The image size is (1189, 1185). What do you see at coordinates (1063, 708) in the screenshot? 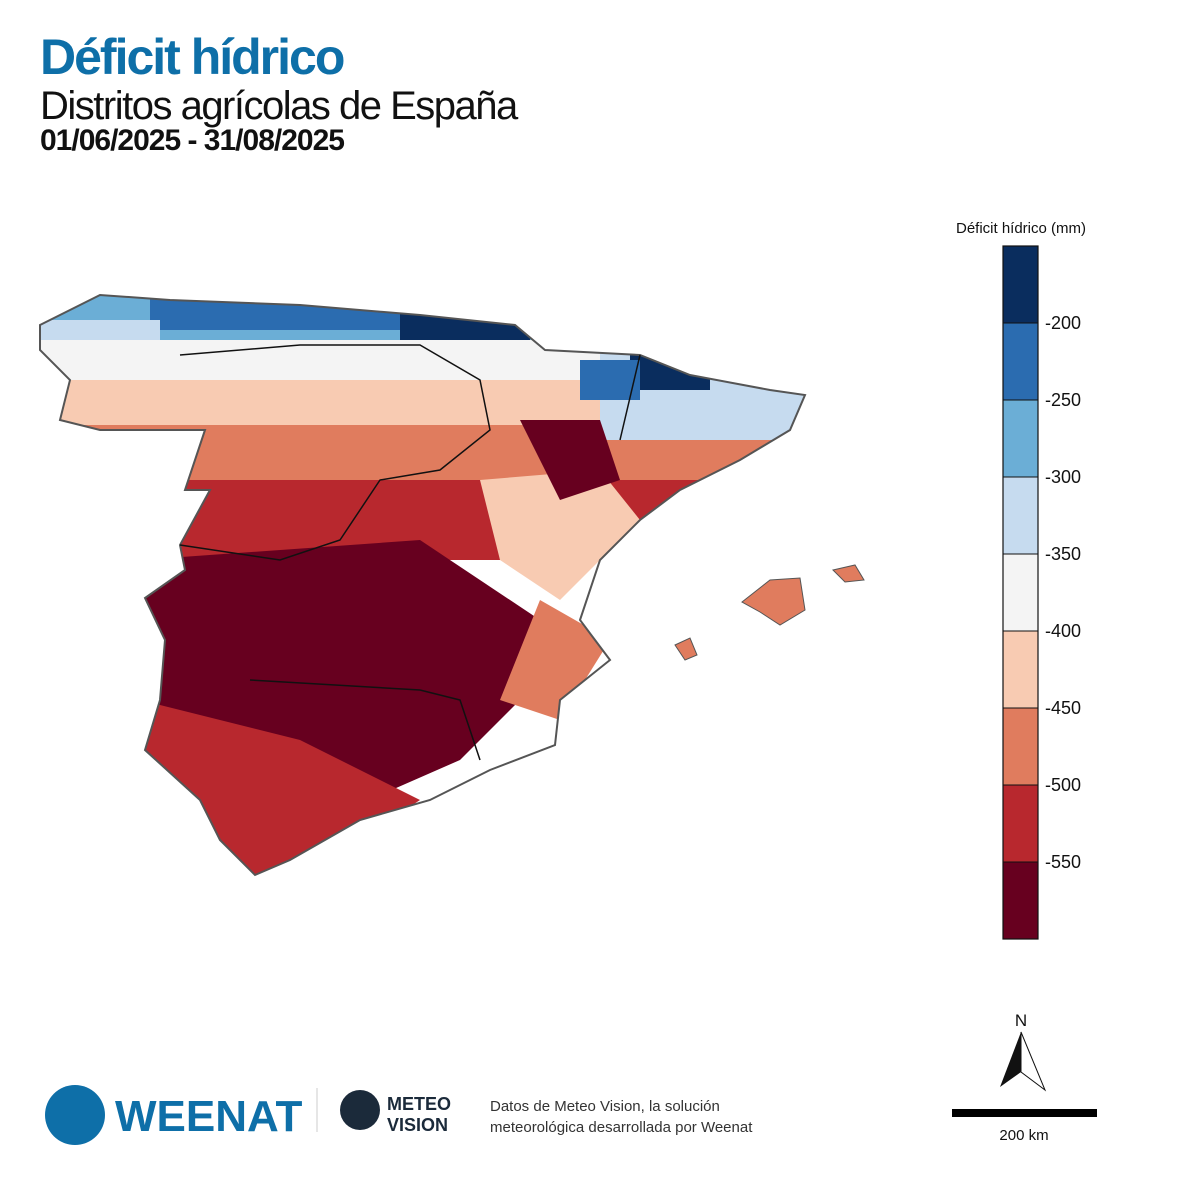
I see `legend-tick-label: -450` at bounding box center [1063, 708].